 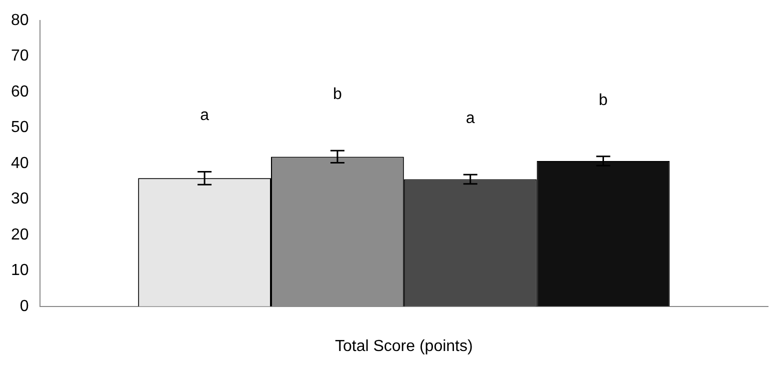 I want to click on x-axis-title: Total Score (points), so click(x=403, y=346).